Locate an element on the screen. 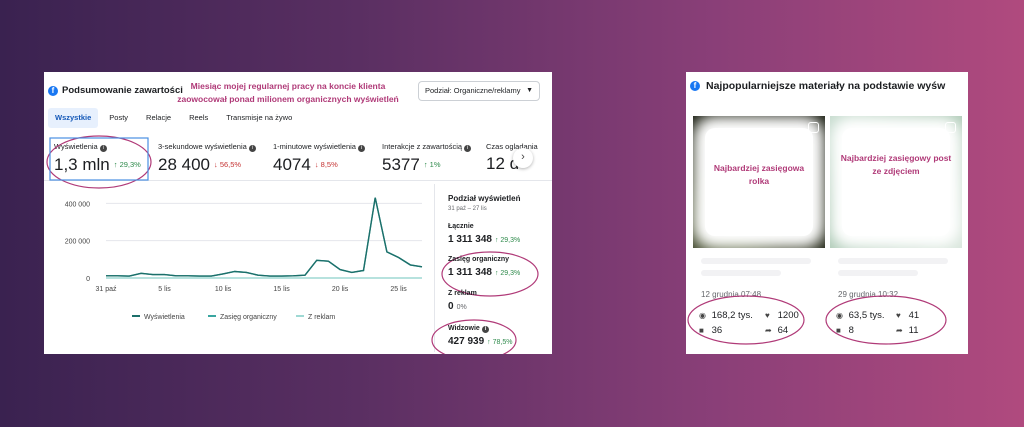 The width and height of the screenshot is (1024, 427). shares-value: 64 is located at coordinates (783, 330).